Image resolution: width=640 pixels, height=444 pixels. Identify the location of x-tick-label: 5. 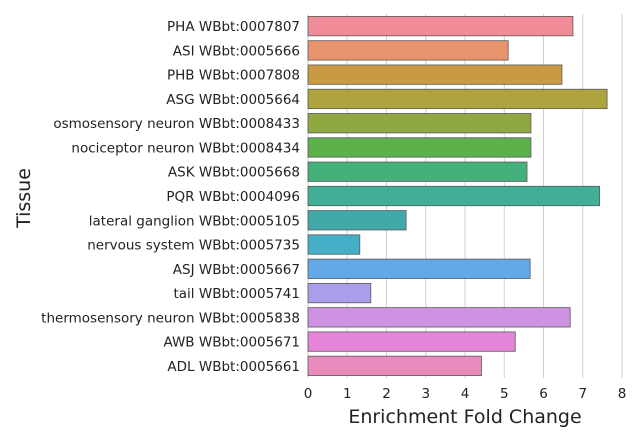
(504, 394).